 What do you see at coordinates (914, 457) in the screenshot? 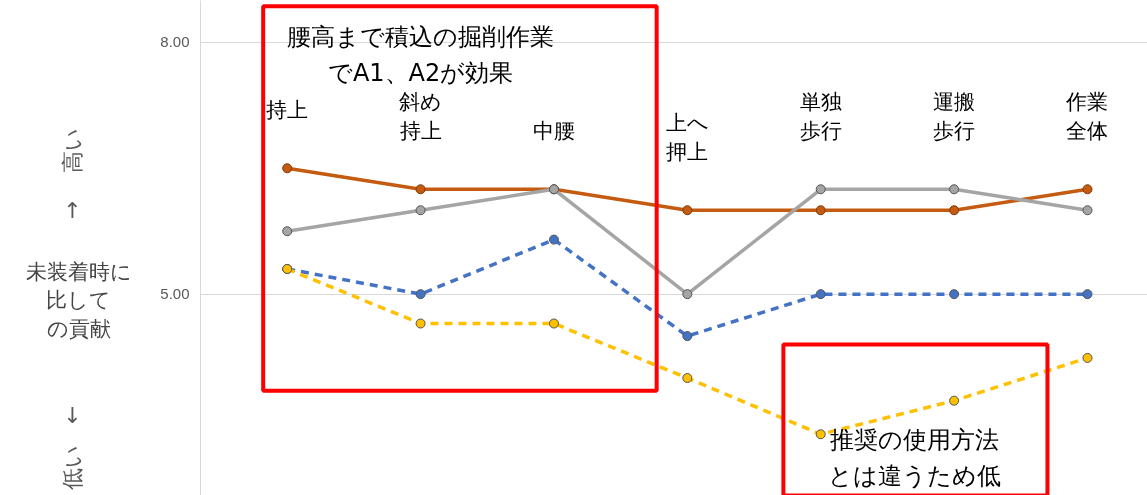
I see `annotation: 推奨の使用方法とは違うため低` at bounding box center [914, 457].